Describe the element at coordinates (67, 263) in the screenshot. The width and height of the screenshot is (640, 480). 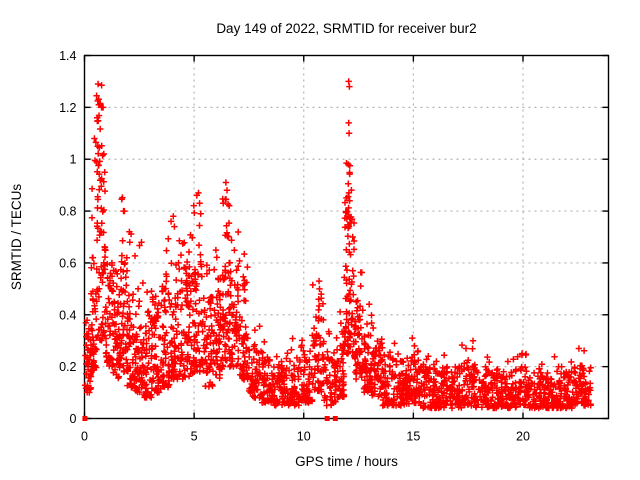
I see `y-tick-label: 0.6` at that location.